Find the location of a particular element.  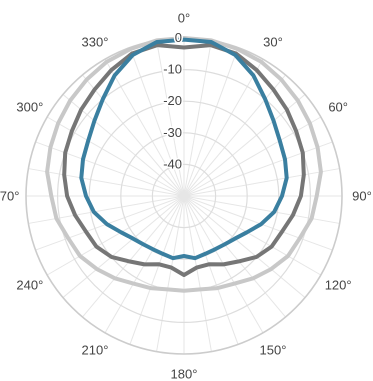

radial-tick-label: -10 is located at coordinates (172, 69).